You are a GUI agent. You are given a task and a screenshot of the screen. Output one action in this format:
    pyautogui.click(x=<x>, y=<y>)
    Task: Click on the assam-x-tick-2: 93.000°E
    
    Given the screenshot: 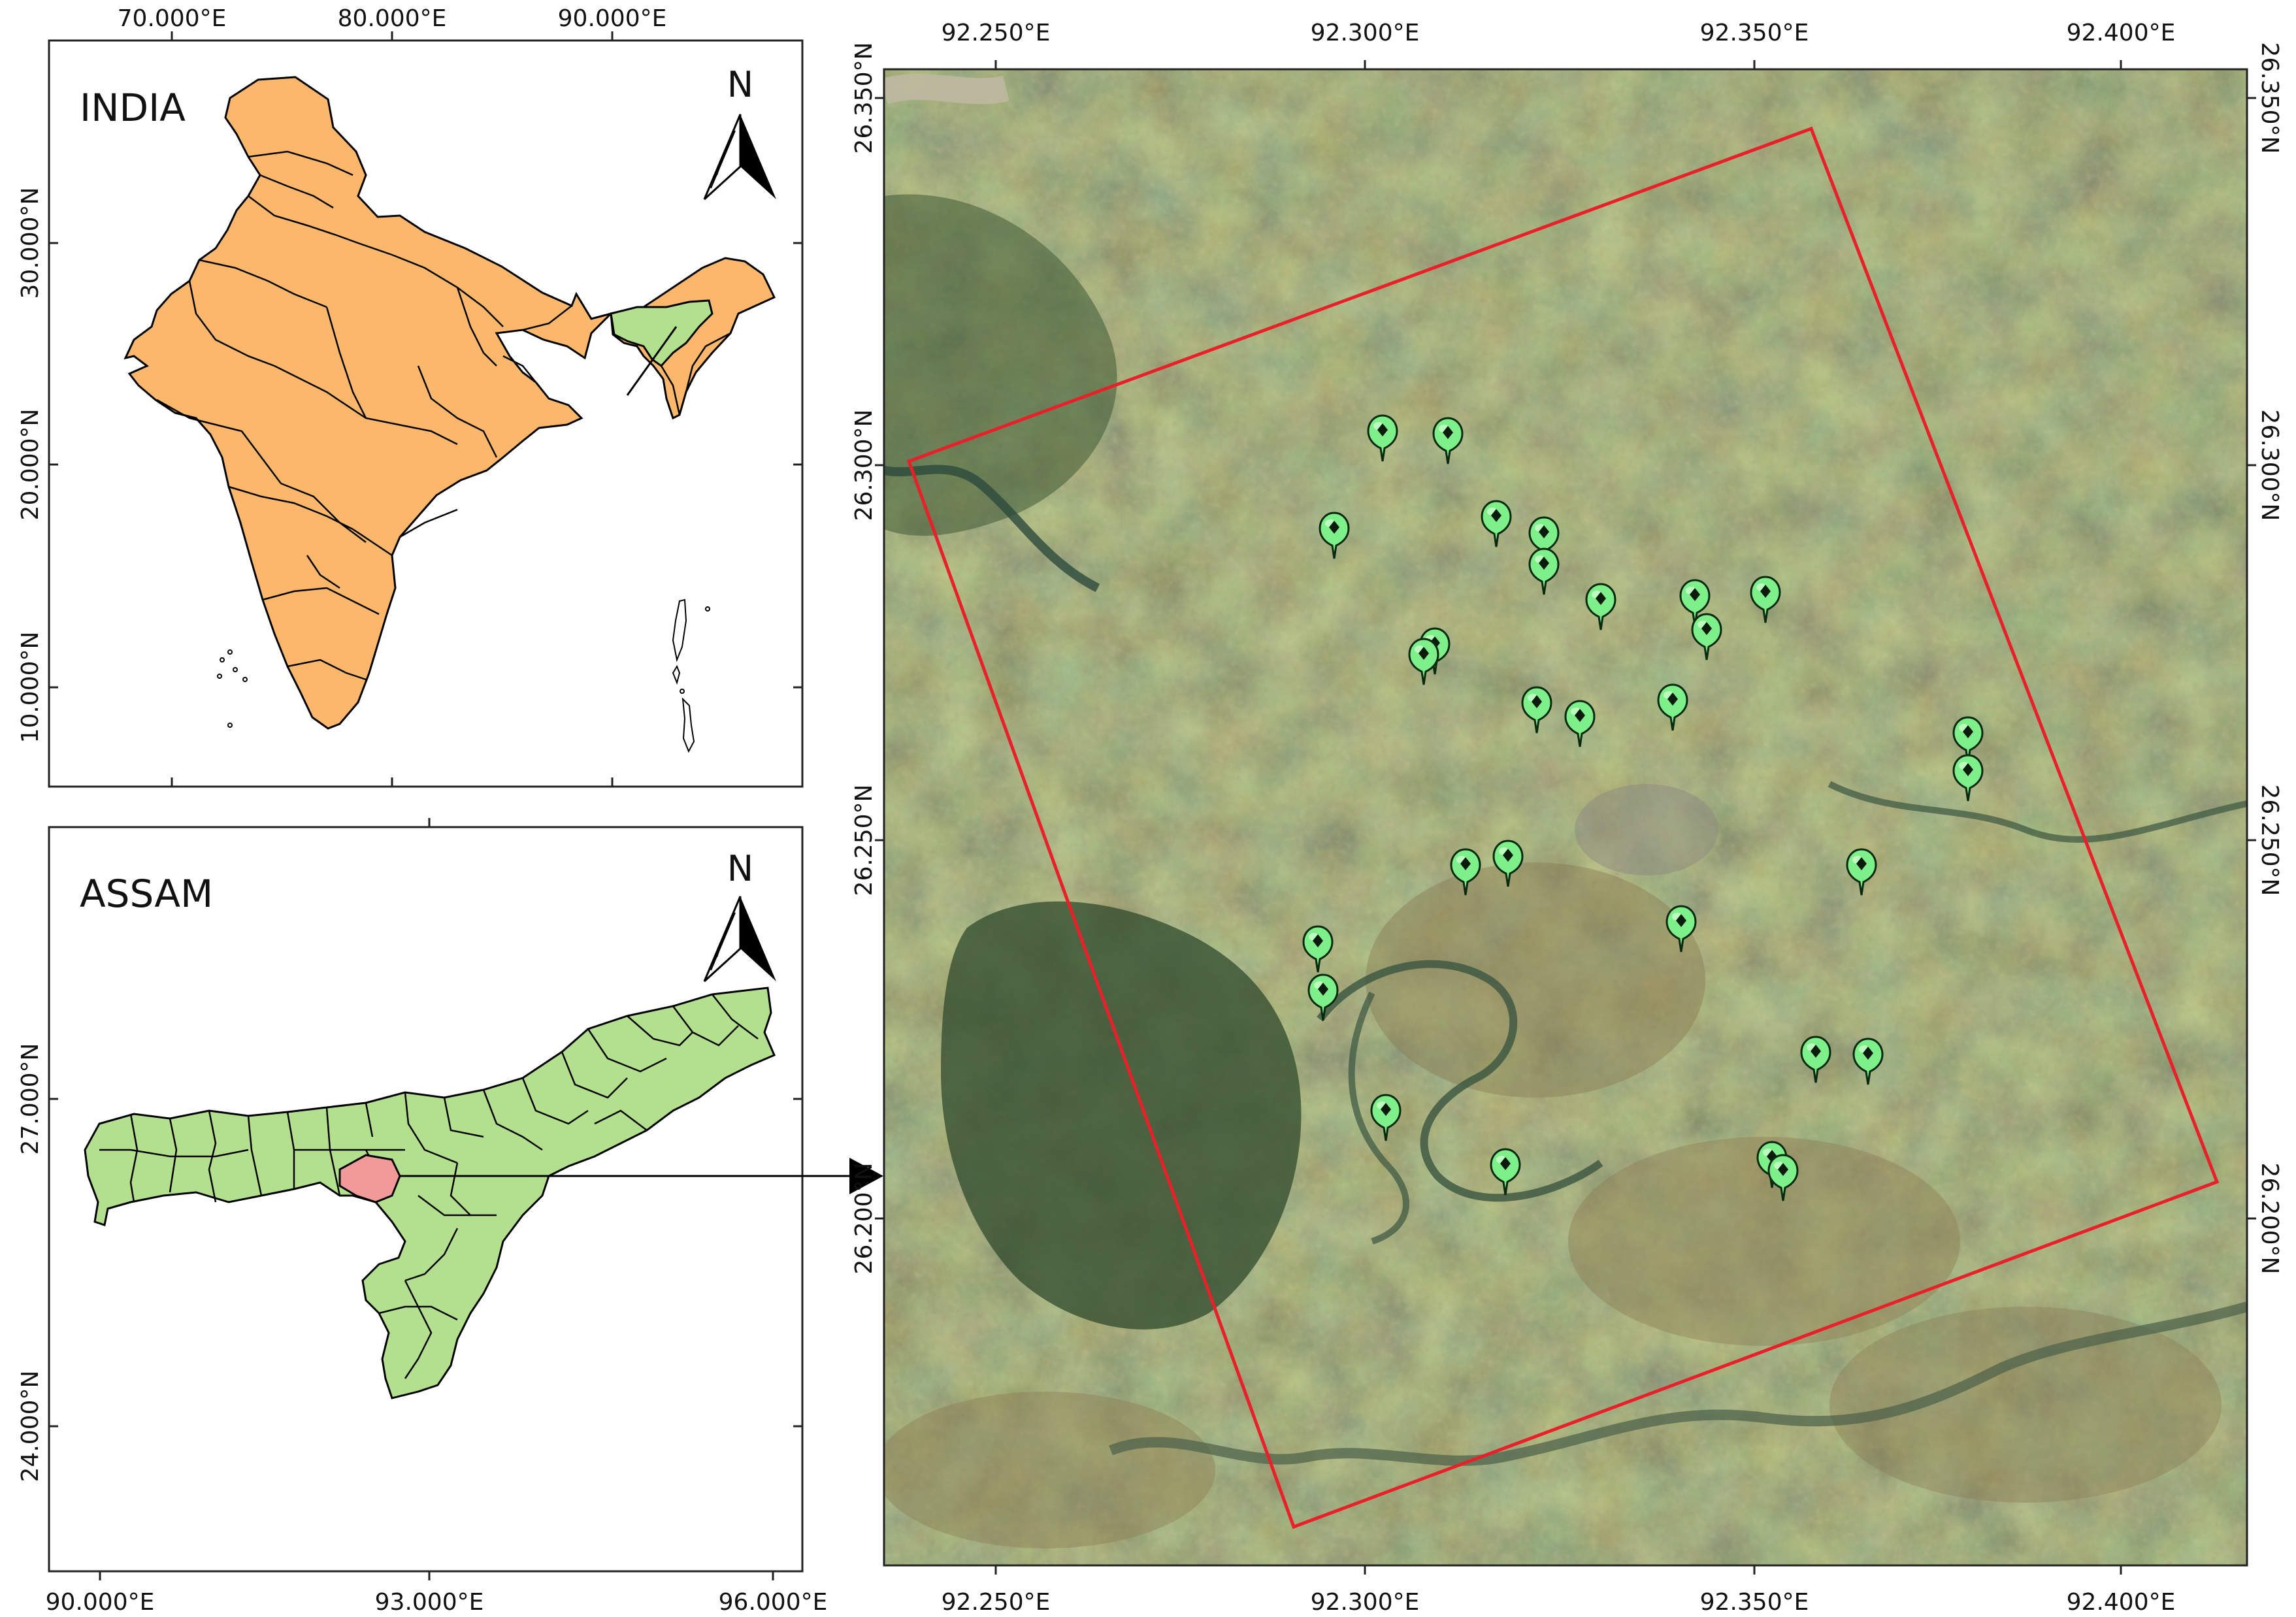 What is the action you would take?
    pyautogui.click(x=429, y=1602)
    